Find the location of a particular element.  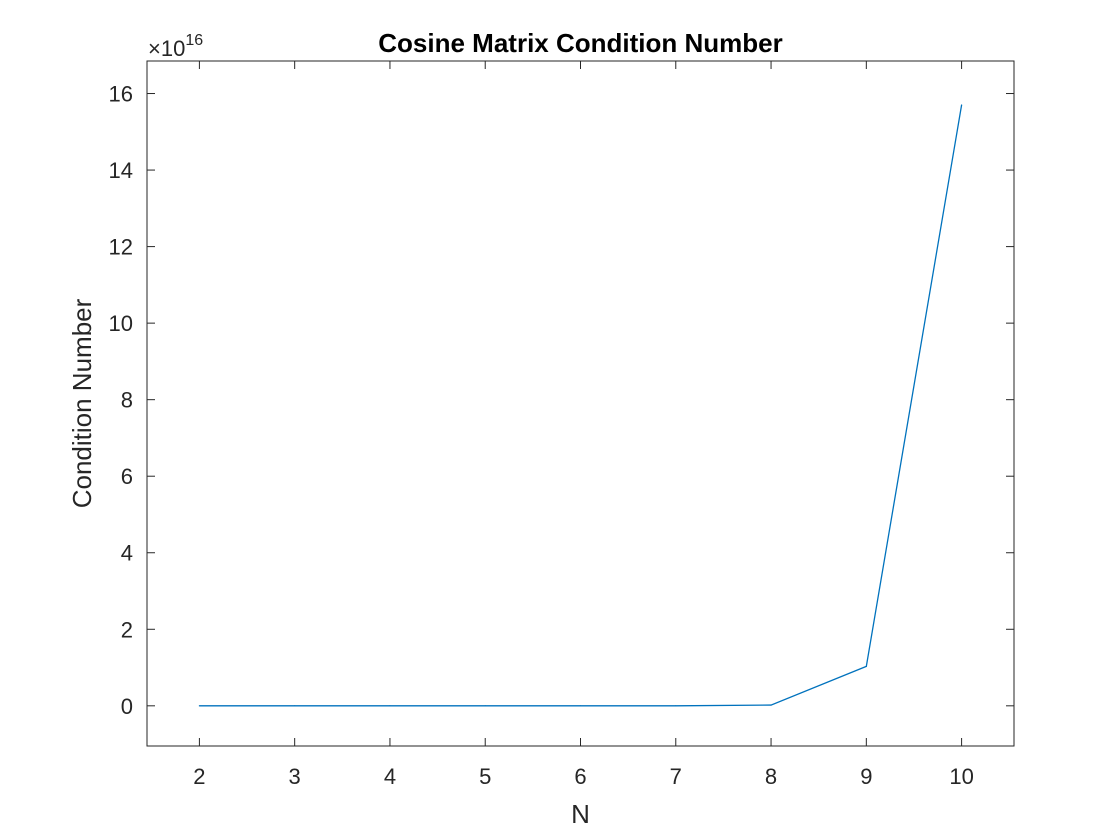

y-axis-exponent: ×10¹⁶ is located at coordinates (175, 46).